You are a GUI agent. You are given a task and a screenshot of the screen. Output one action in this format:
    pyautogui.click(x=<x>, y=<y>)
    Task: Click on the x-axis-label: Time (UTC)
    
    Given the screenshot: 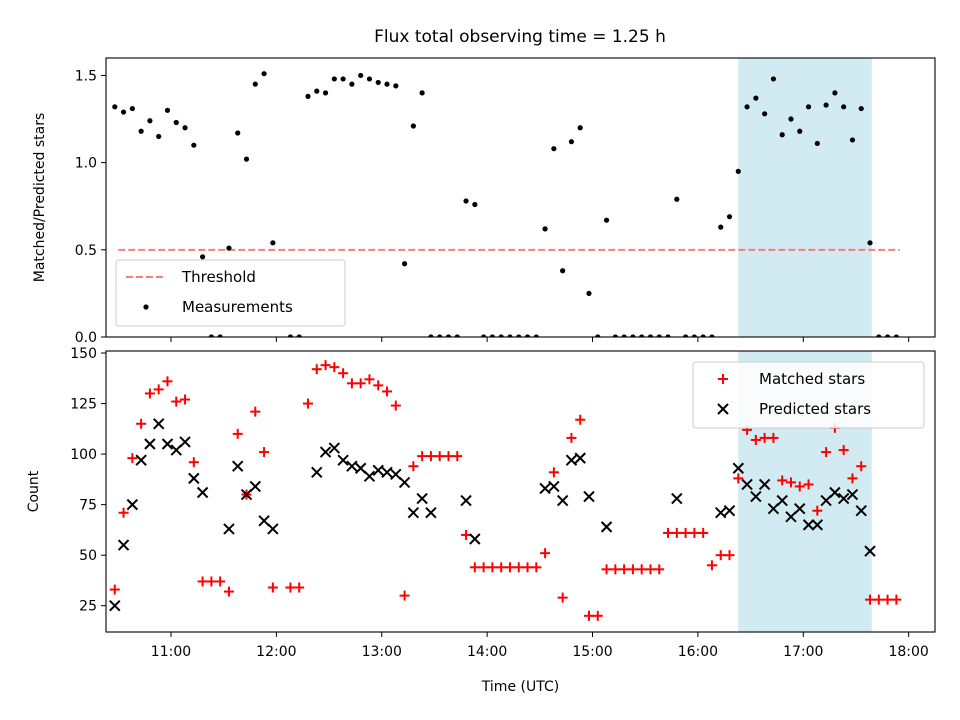 What is the action you would take?
    pyautogui.click(x=520, y=687)
    